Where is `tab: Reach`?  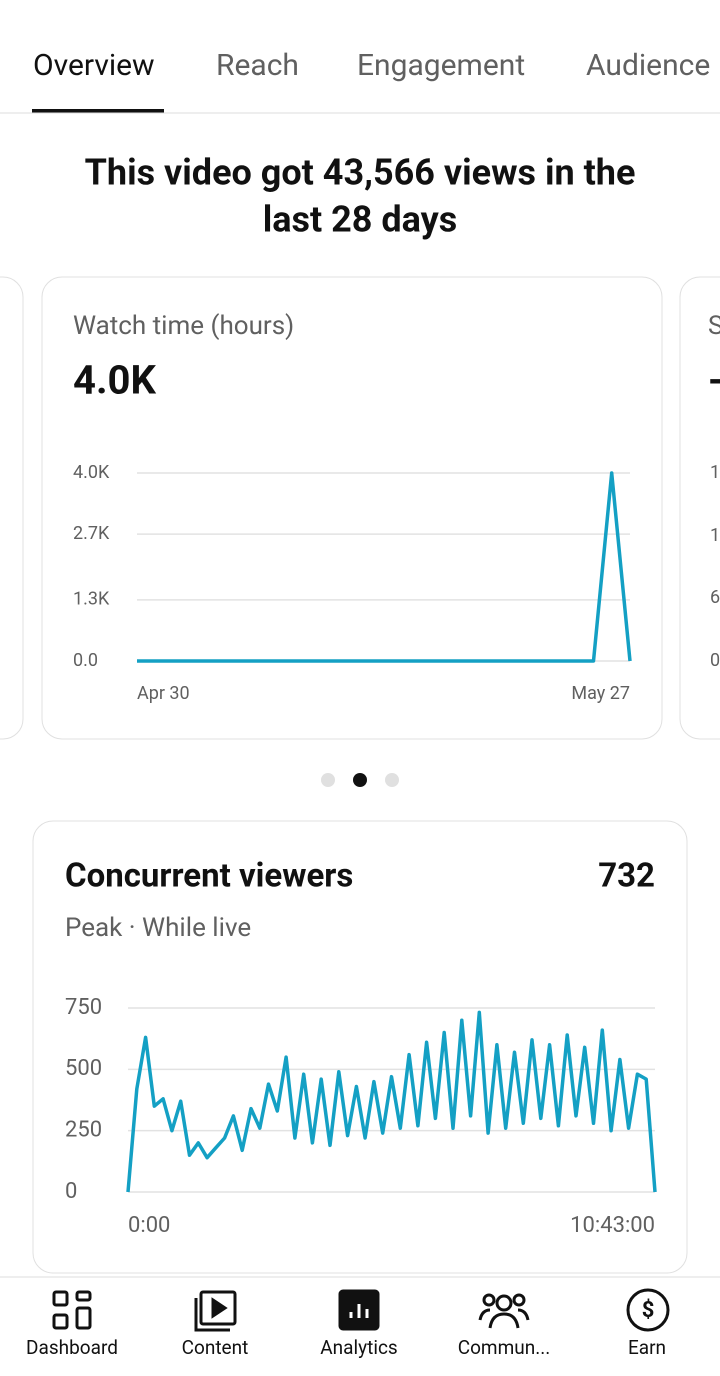
tab: Reach is located at coordinates (257, 65).